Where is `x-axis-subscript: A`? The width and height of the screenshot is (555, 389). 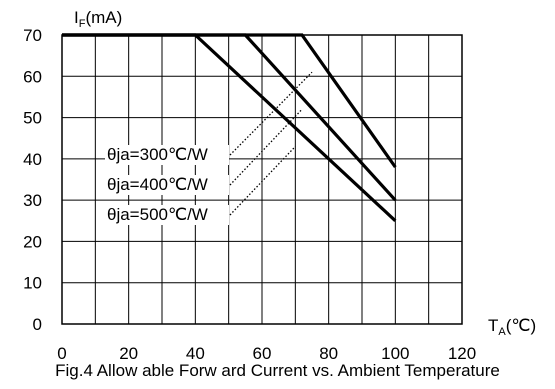
x-axis-subscript: A is located at coordinates (502, 332).